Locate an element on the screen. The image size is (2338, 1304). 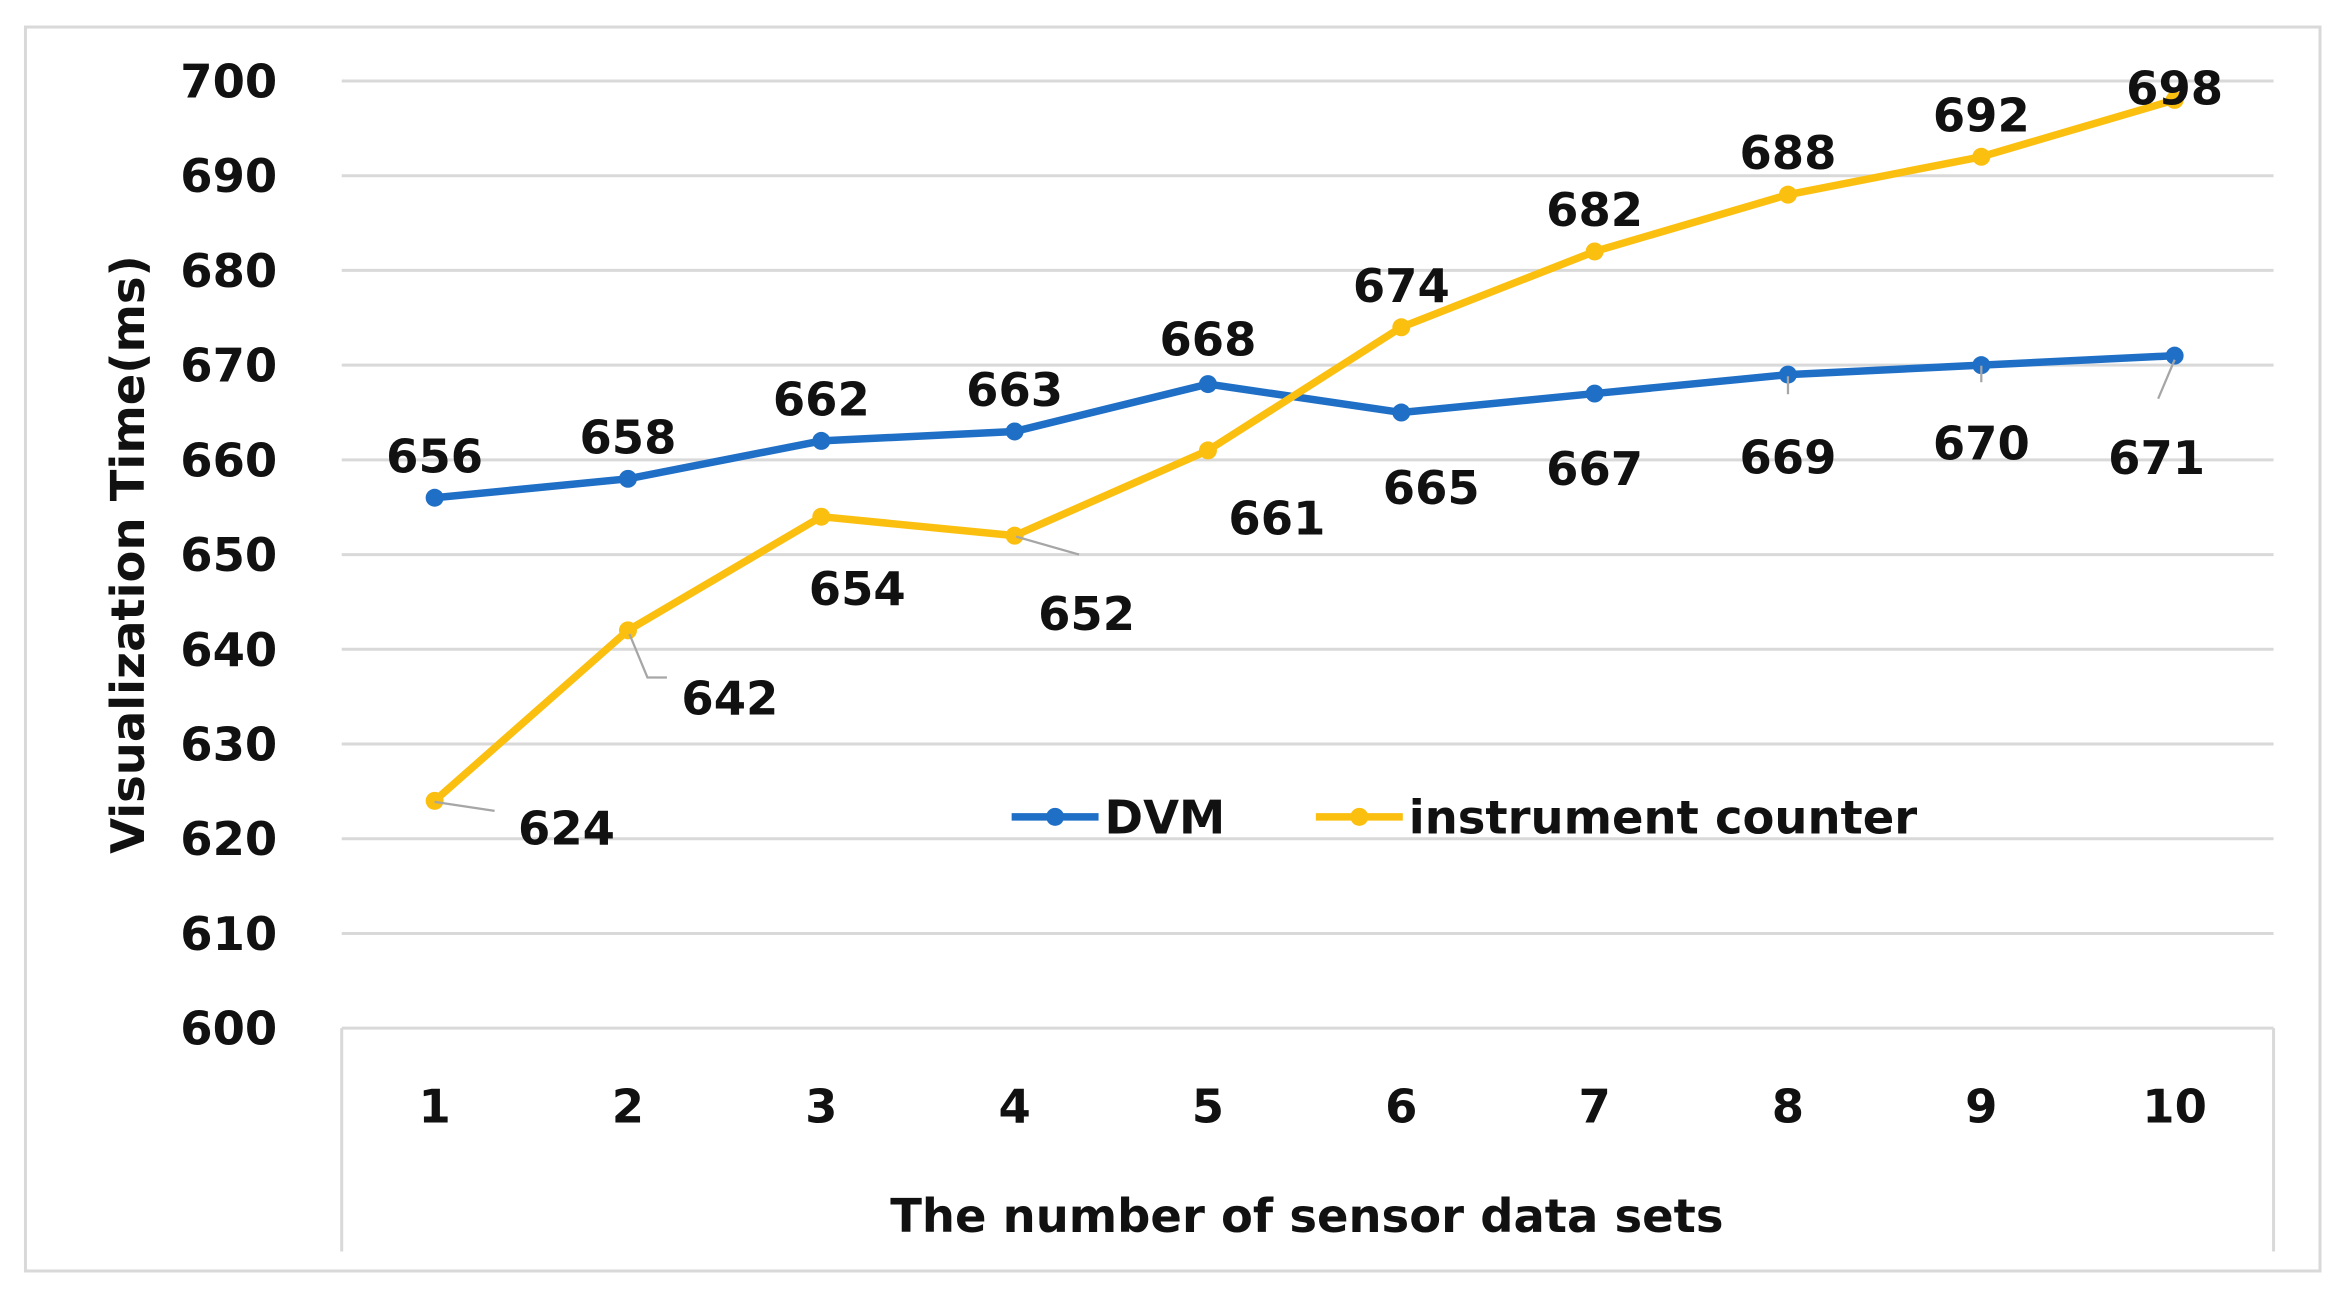
x-axis-title: The number of sensor data sets is located at coordinates (1306, 1216).